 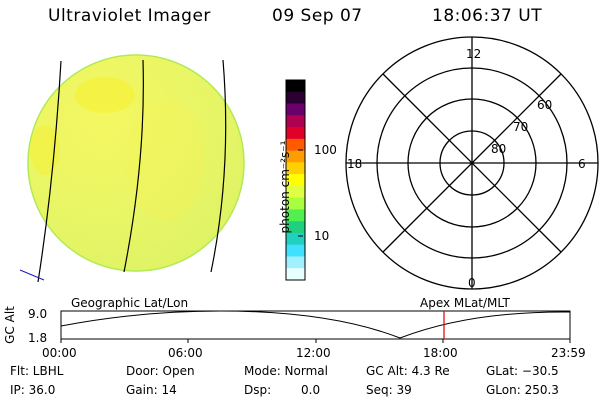 I want to click on observation-time: 18:06:37 UT, so click(x=487, y=16).